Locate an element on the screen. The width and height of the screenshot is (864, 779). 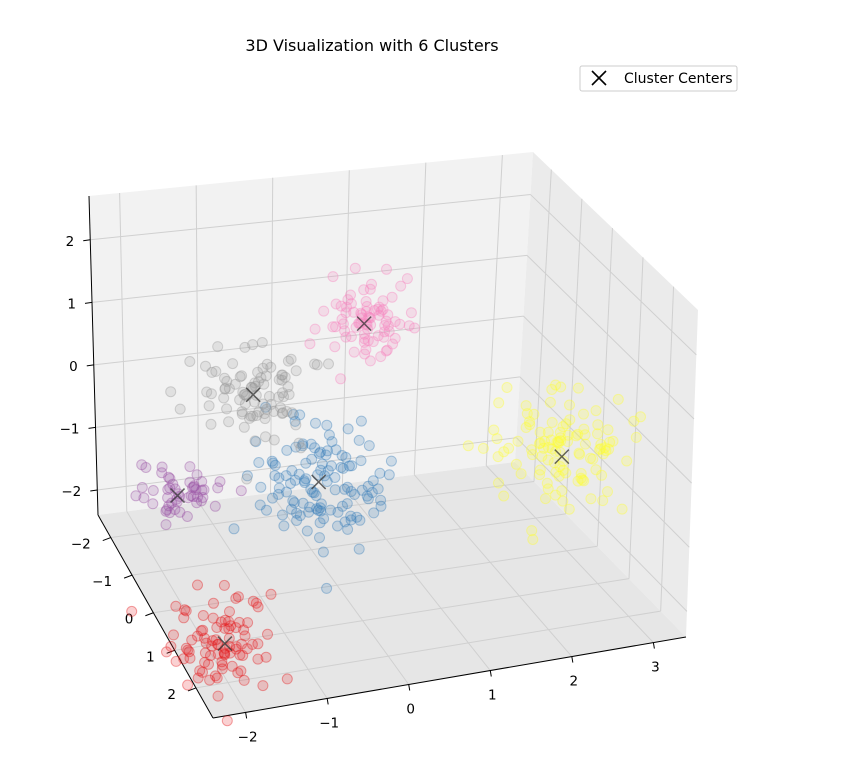
z-tick-mark is located at coordinates (88, 302).